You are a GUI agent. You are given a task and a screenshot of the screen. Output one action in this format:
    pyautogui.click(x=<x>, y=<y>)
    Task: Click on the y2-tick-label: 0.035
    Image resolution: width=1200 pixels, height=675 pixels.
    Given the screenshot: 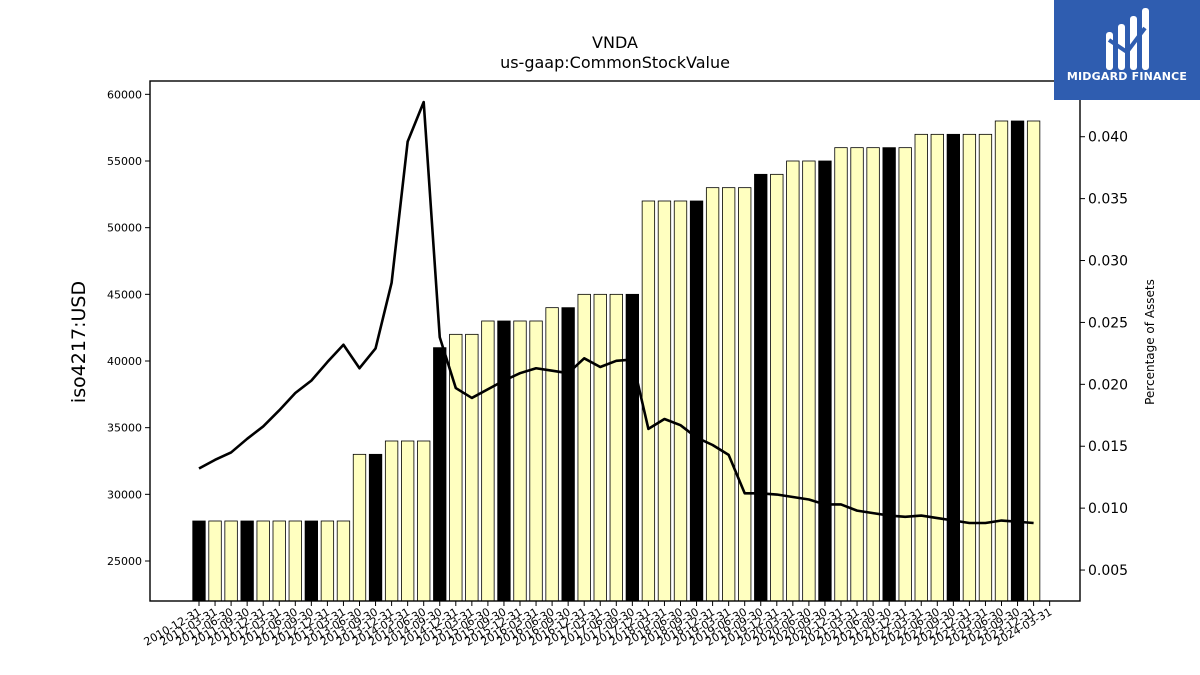 What is the action you would take?
    pyautogui.click(x=1108, y=200)
    